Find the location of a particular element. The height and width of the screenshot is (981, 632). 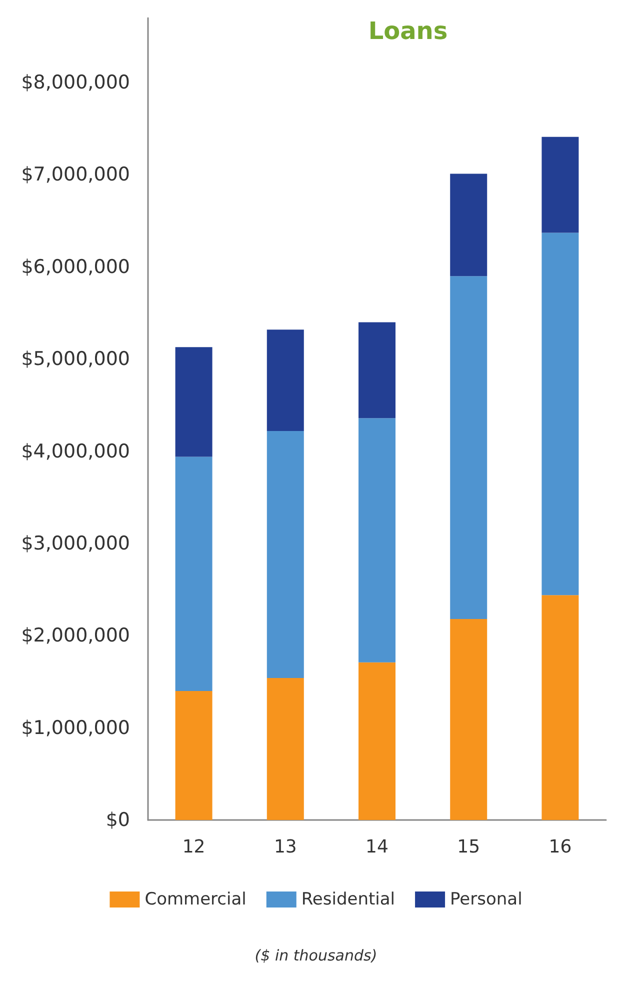

x-tick-label: 16 is located at coordinates (560, 847).